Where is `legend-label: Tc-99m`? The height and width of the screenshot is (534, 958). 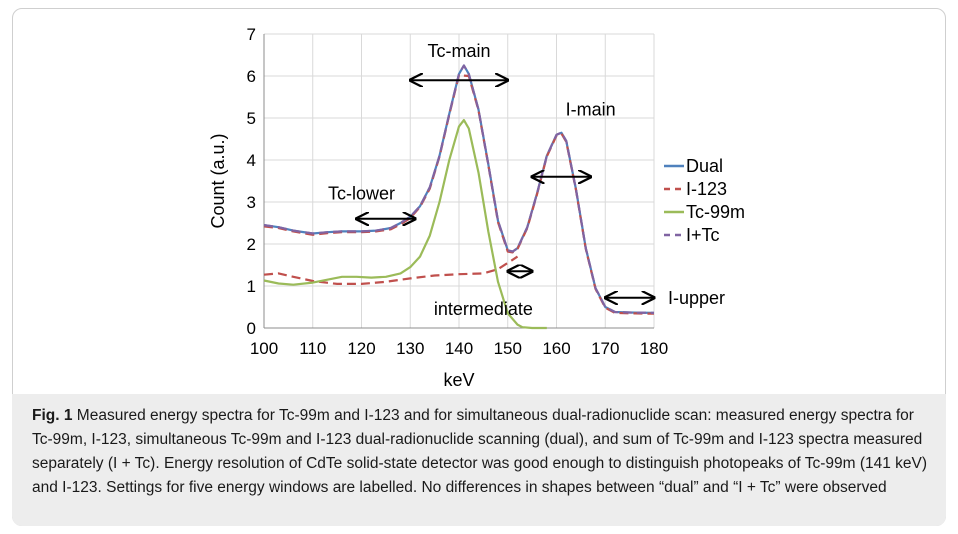 legend-label: Tc-99m is located at coordinates (715, 212).